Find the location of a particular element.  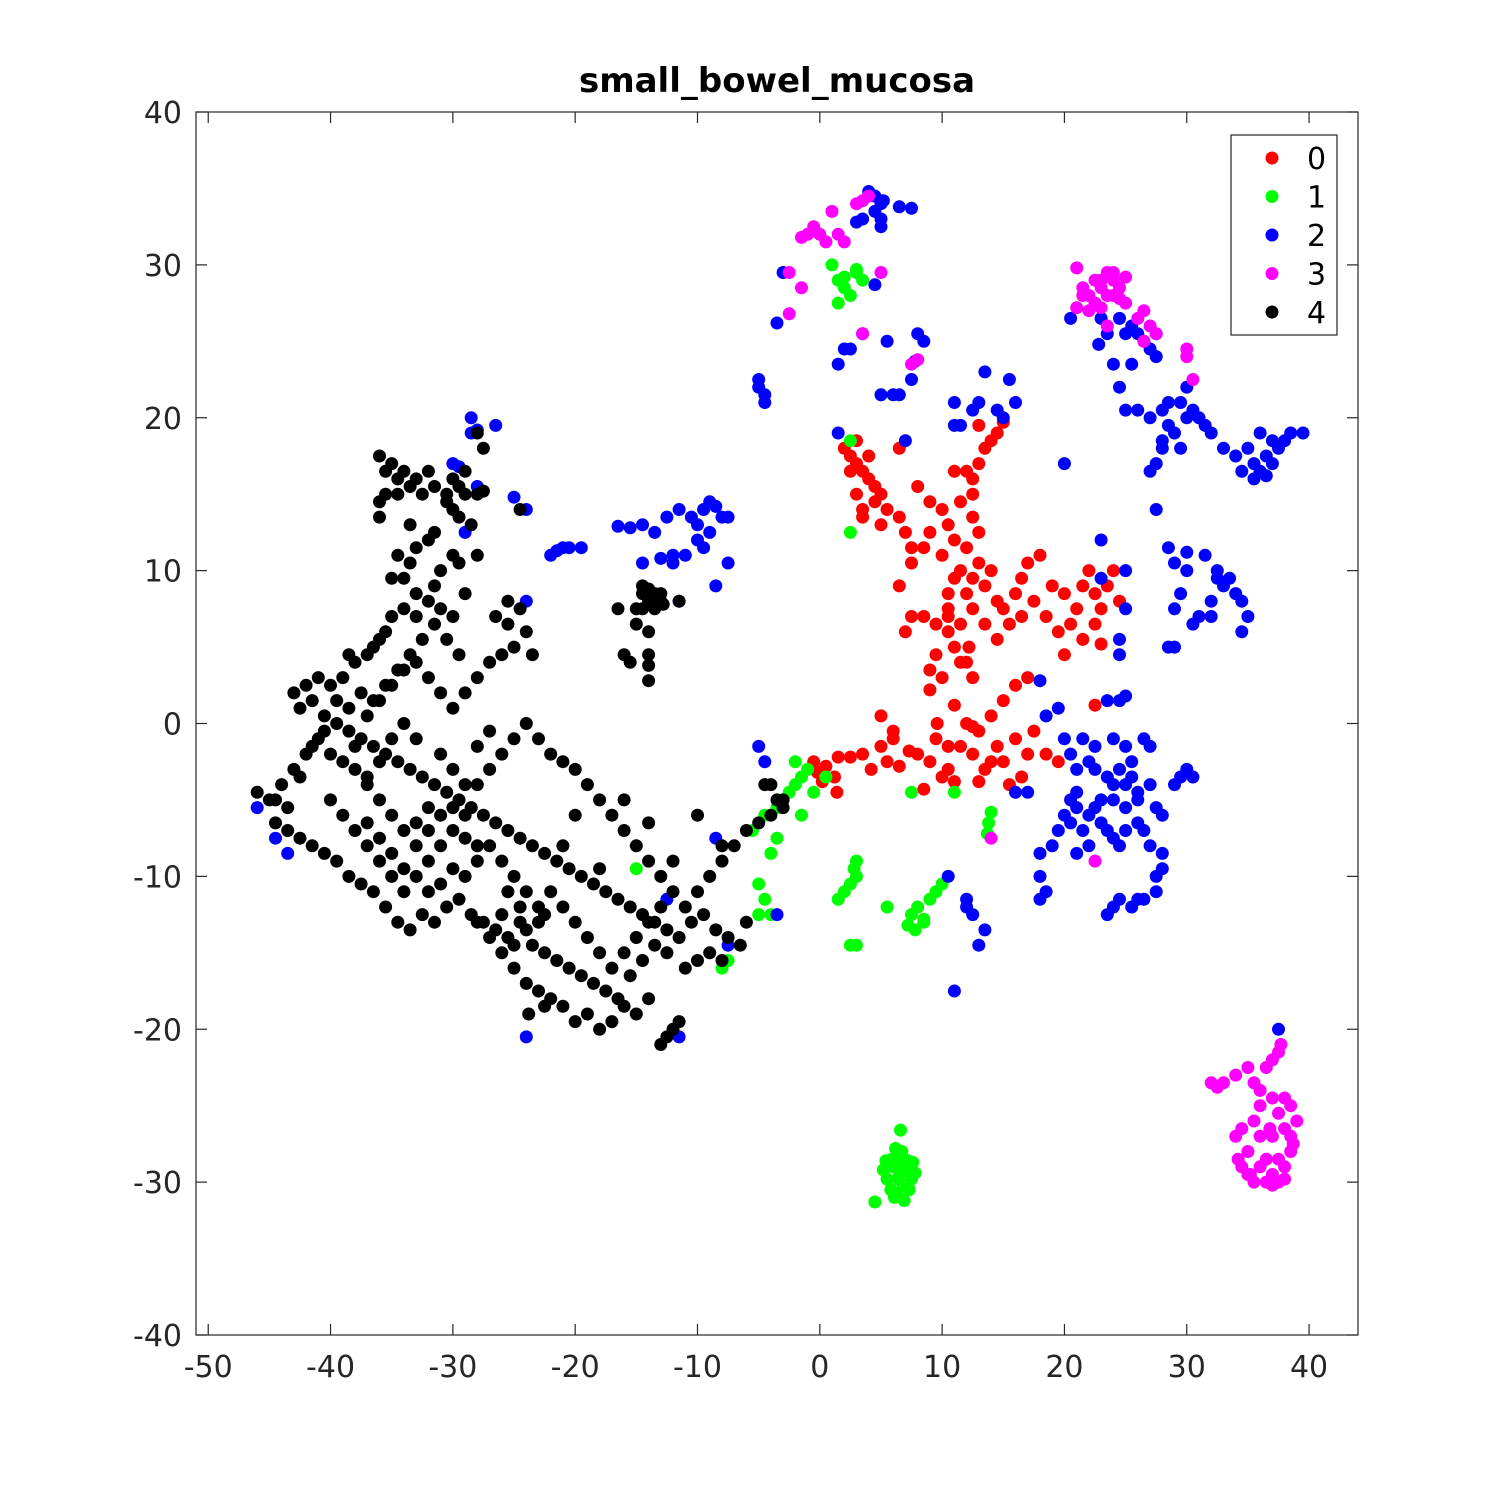

x-tick-label: -40 is located at coordinates (330, 1367).